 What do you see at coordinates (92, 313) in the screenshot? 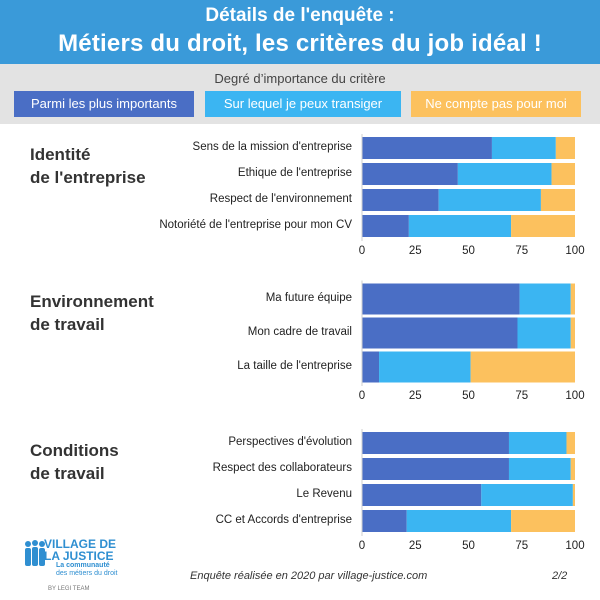
I see `section-title-environnement: Environnement de travail` at bounding box center [92, 313].